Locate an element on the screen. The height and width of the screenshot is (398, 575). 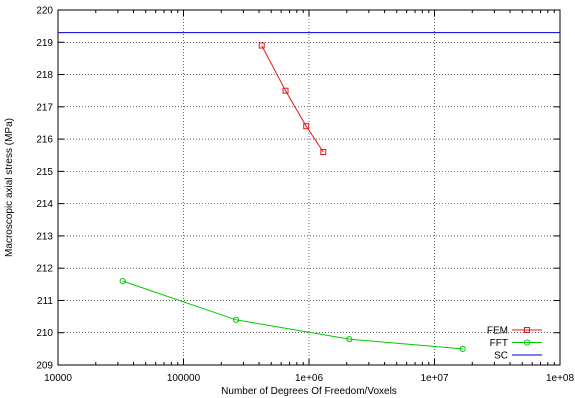
y-tick-label: 209 is located at coordinates (44, 366).